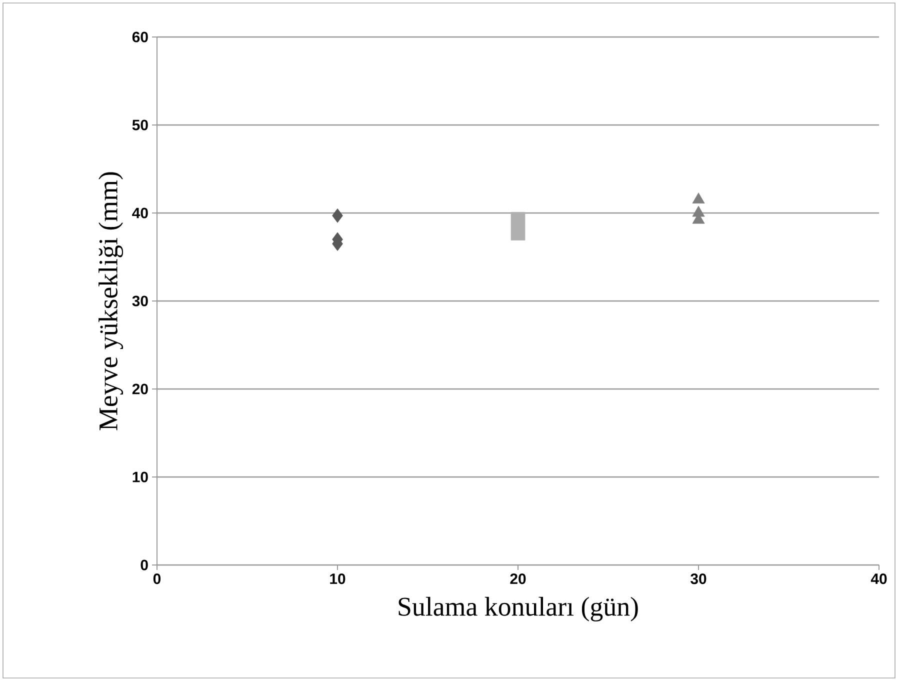 The height and width of the screenshot is (681, 898). What do you see at coordinates (140, 213) in the screenshot?
I see `y-tick-label: 40` at bounding box center [140, 213].